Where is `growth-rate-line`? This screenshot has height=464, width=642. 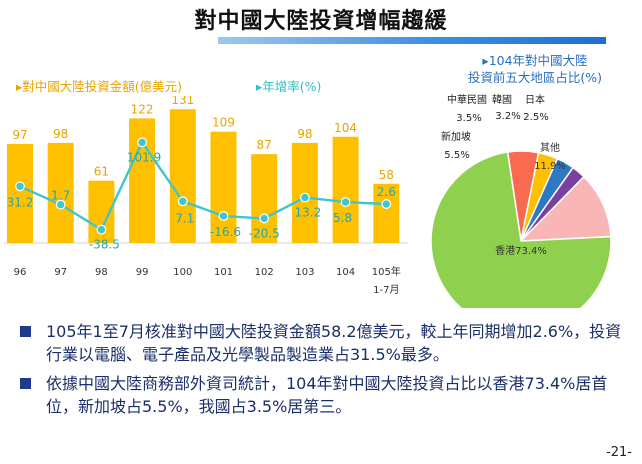
growth-rate-line is located at coordinates (203, 185).